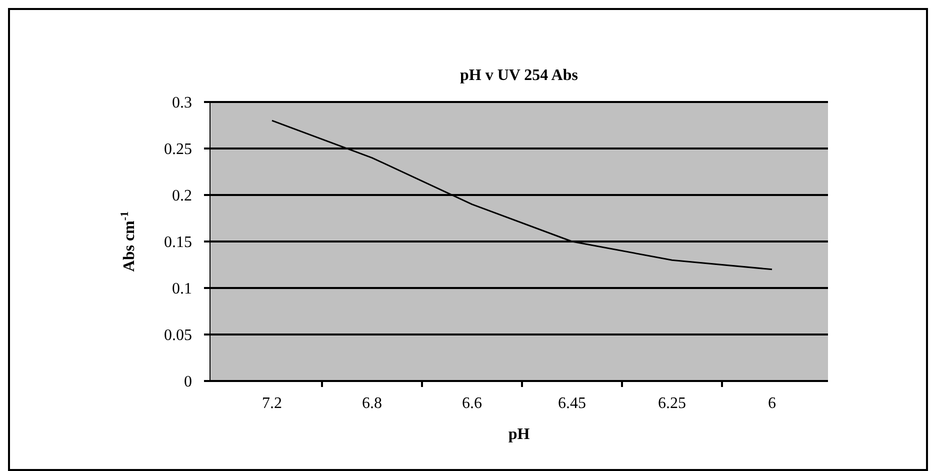 The width and height of the screenshot is (936, 471). Describe the element at coordinates (372, 403) in the screenshot. I see `x-tick-label: 6.8` at that location.